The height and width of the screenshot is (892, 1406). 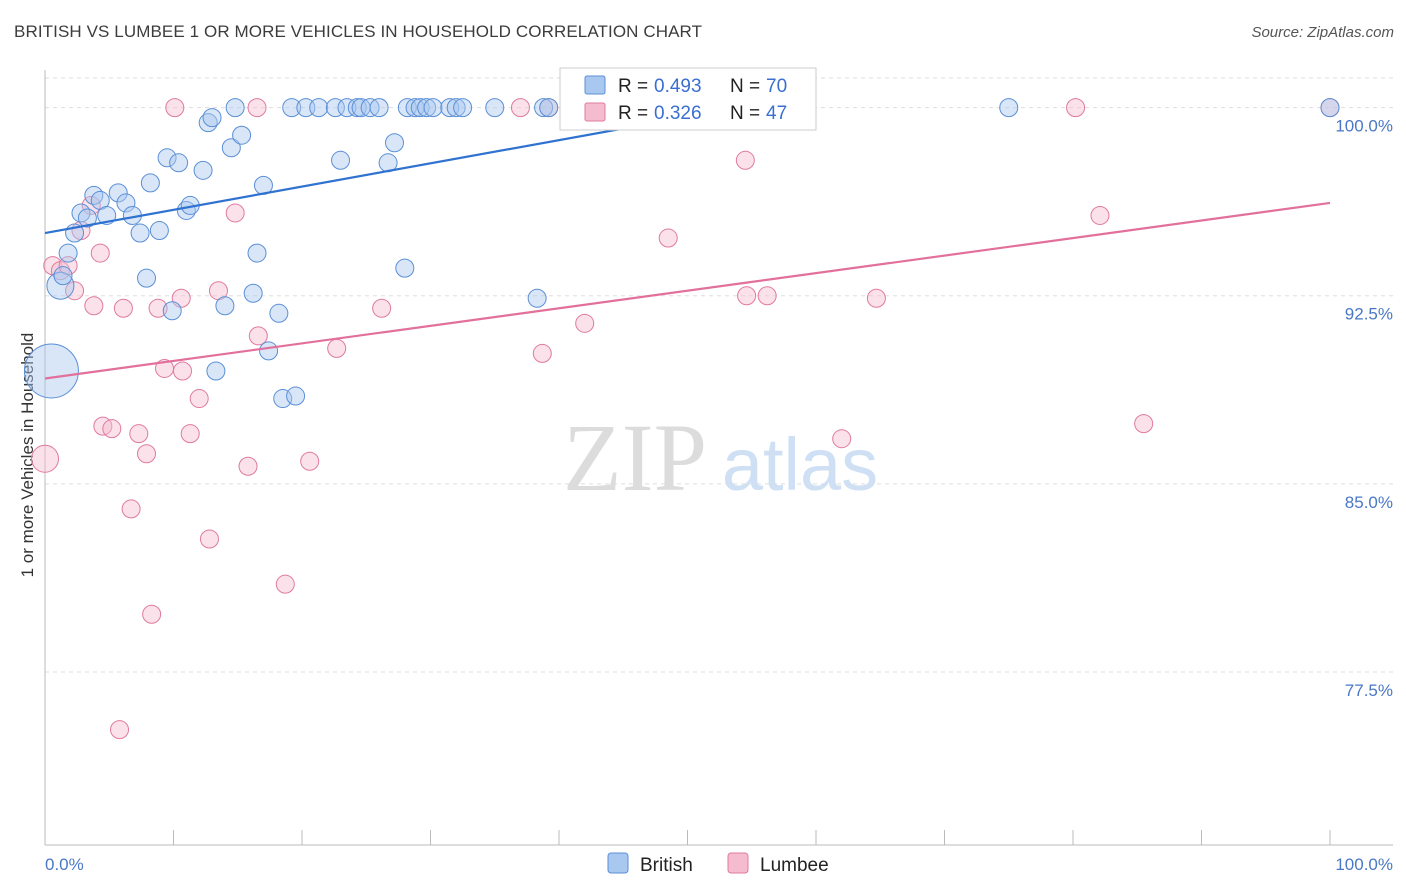 I want to click on source-credit: Source: ZipAtlas.com, so click(x=1322, y=32).